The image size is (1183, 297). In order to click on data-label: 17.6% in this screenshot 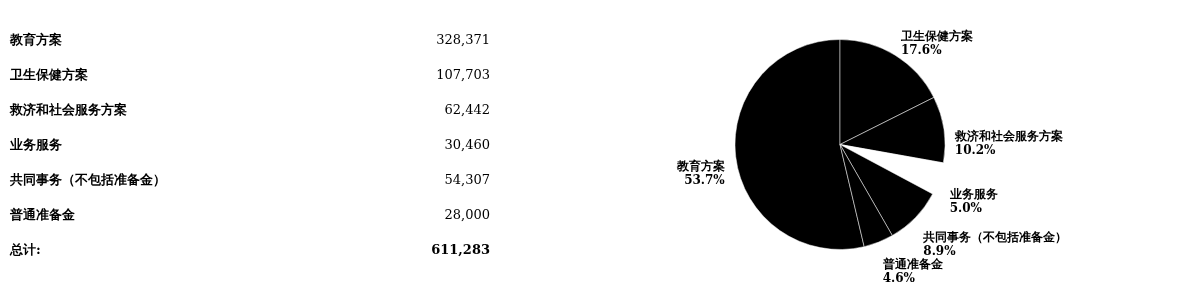, I will do `click(921, 49)`.